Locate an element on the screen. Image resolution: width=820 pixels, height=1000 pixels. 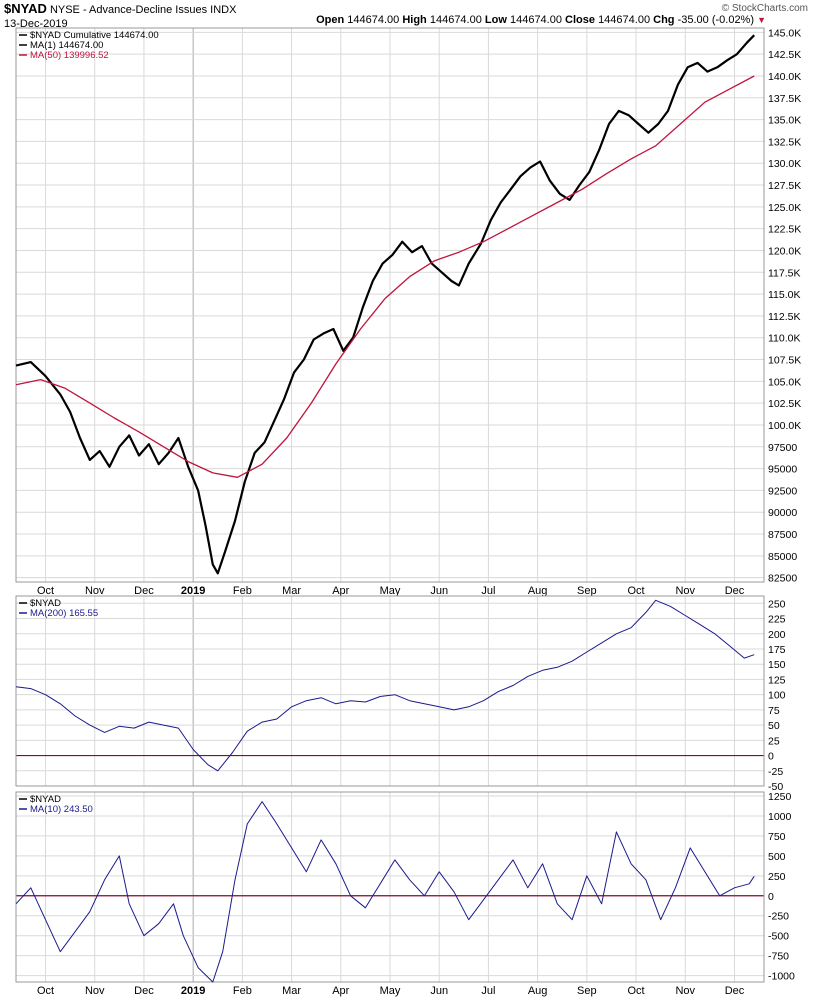
x-tick-label: May is located at coordinates (390, 991).